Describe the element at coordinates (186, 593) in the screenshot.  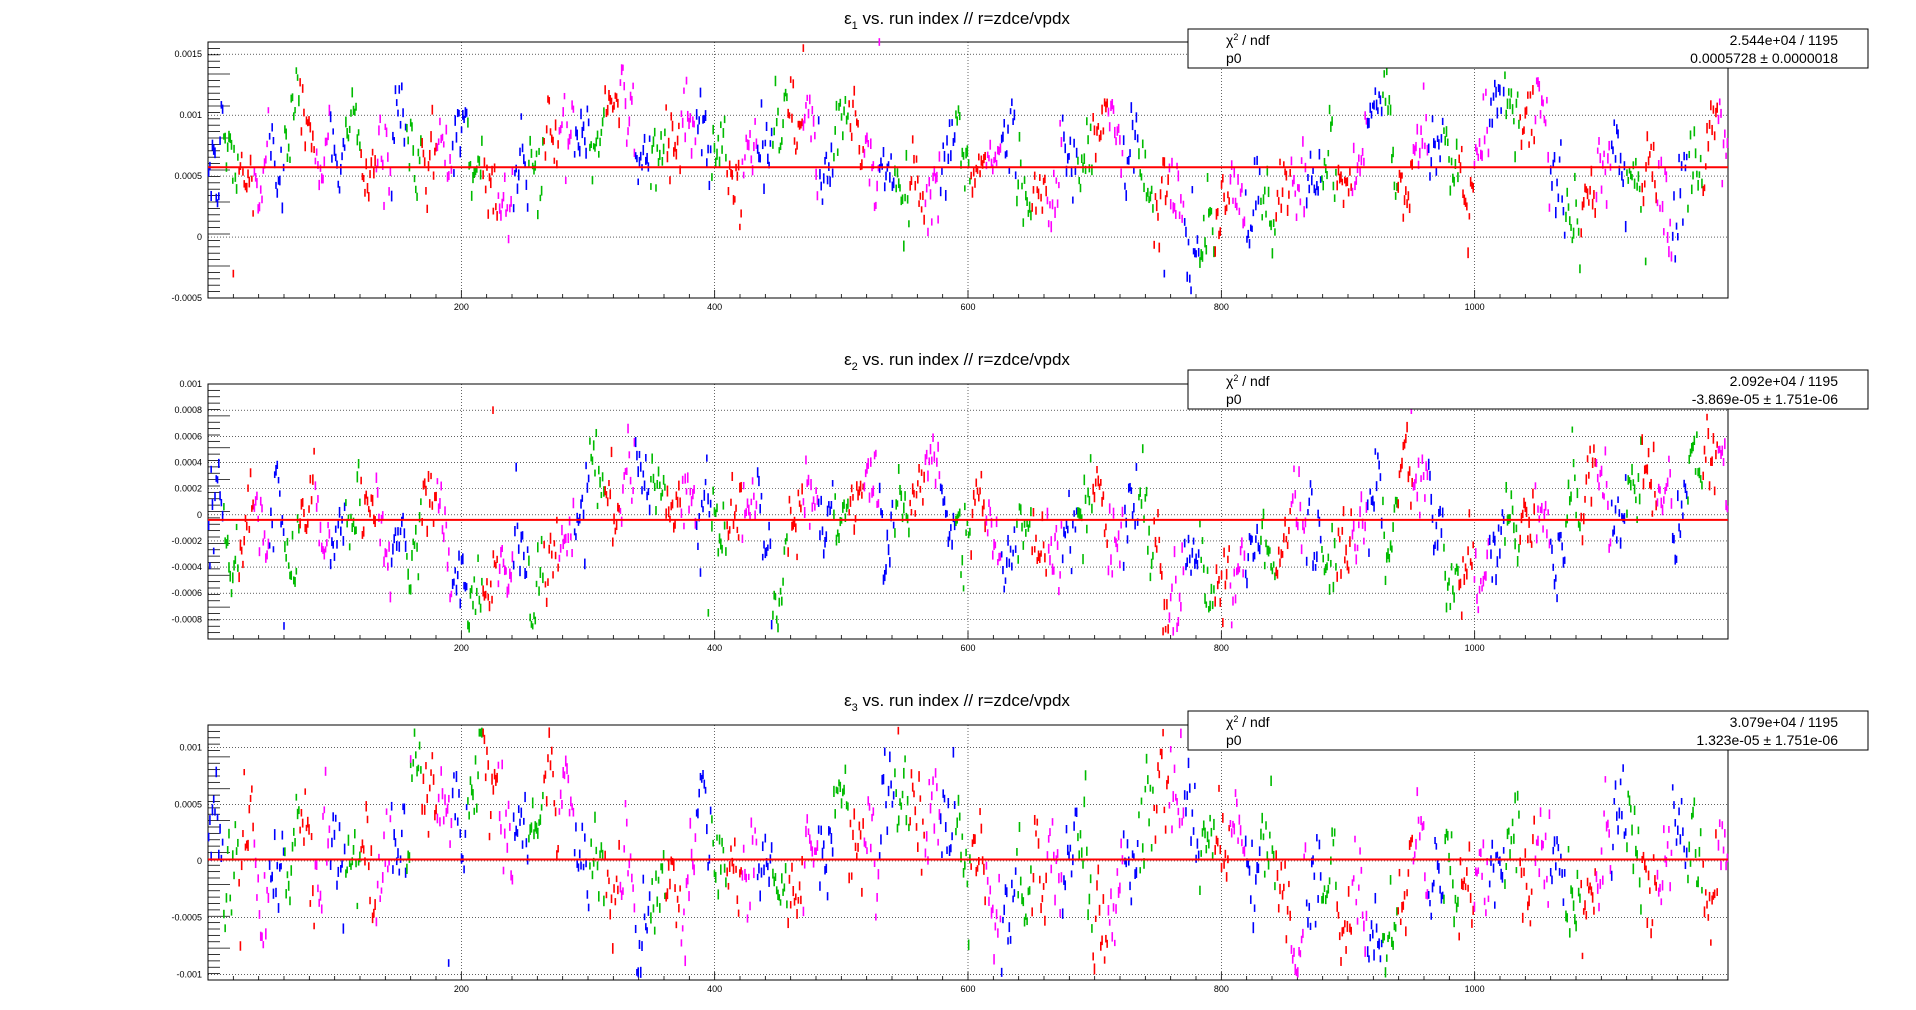
I see `y-tick-label: -0.0006` at that location.